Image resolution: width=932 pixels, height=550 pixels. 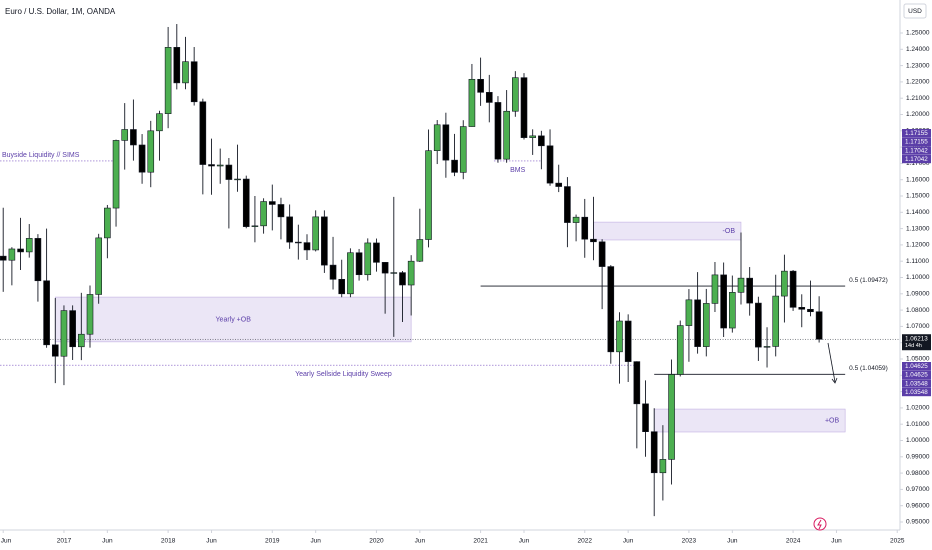 I want to click on zone-label: +OB, so click(x=832, y=420).